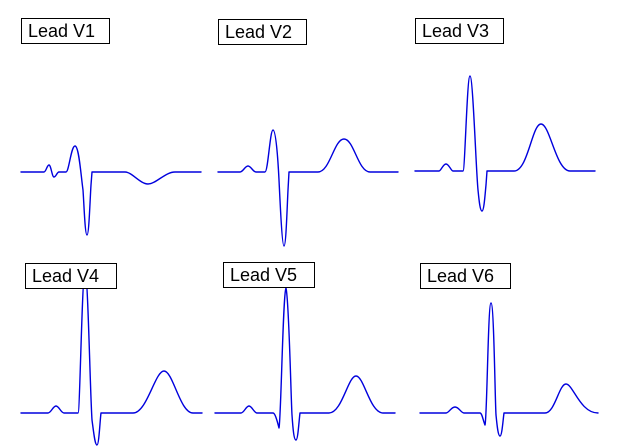 The height and width of the screenshot is (448, 638). Describe the element at coordinates (459, 31) in the screenshot. I see `lead-label-v3: Lead V3` at that location.